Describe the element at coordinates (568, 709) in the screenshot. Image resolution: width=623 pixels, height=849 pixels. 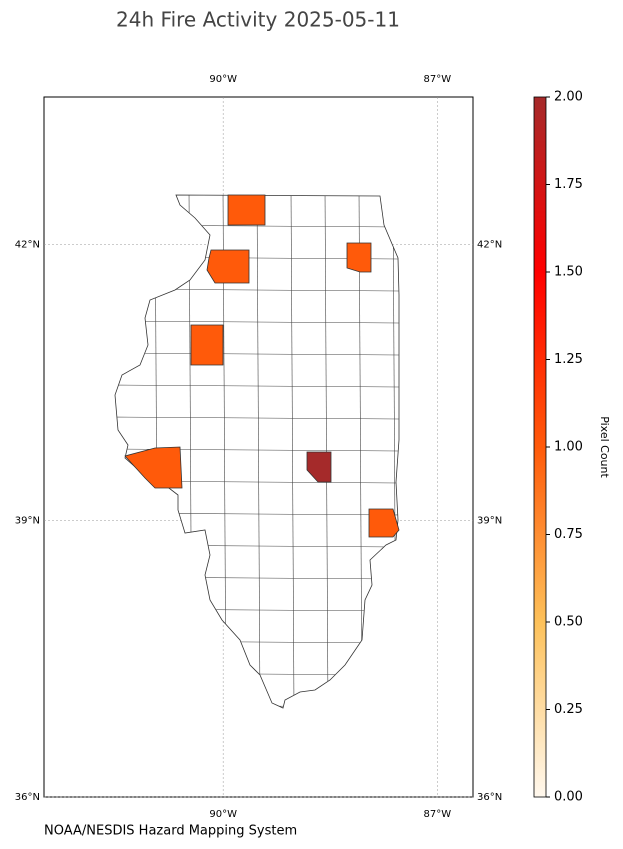
I see `colorbar-tick-label: 0.25` at that location.